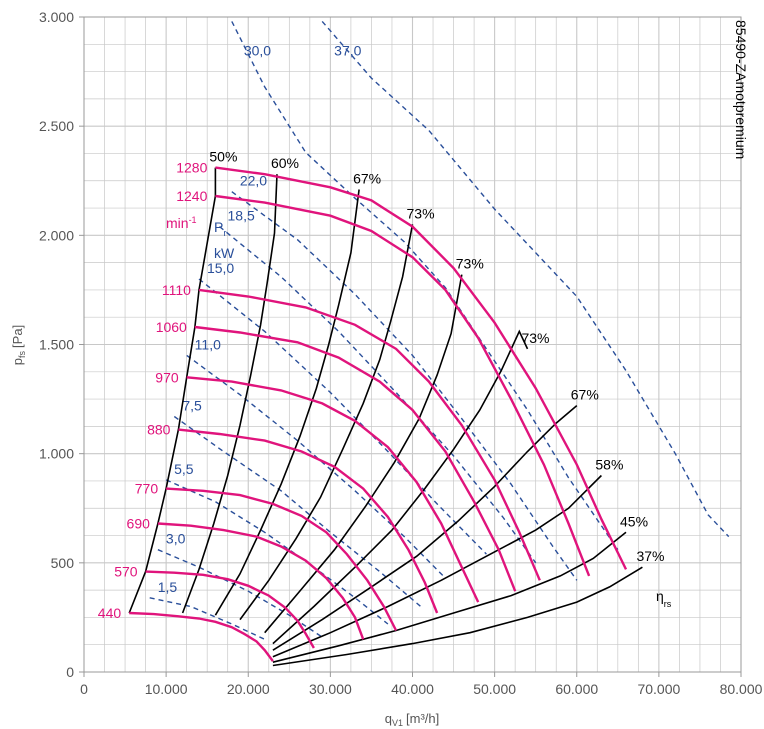 Image resolution: width=764 pixels, height=729 pixels. I want to click on model-label: 85490-ZAmotpremium, so click(741, 89).